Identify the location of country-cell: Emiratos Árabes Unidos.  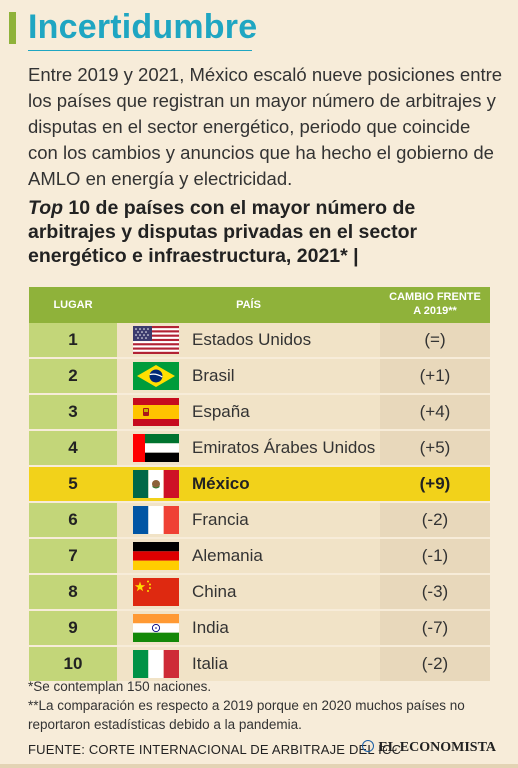
(248, 448).